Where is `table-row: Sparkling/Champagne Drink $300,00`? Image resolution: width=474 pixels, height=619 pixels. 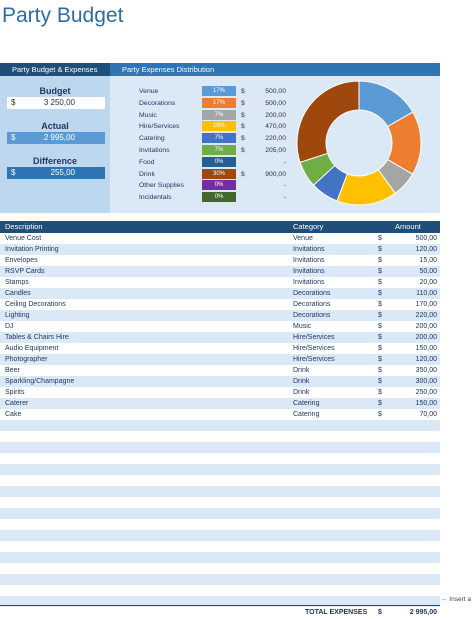
table-row: Sparkling/Champagne Drink $300,00 is located at coordinates (220, 381).